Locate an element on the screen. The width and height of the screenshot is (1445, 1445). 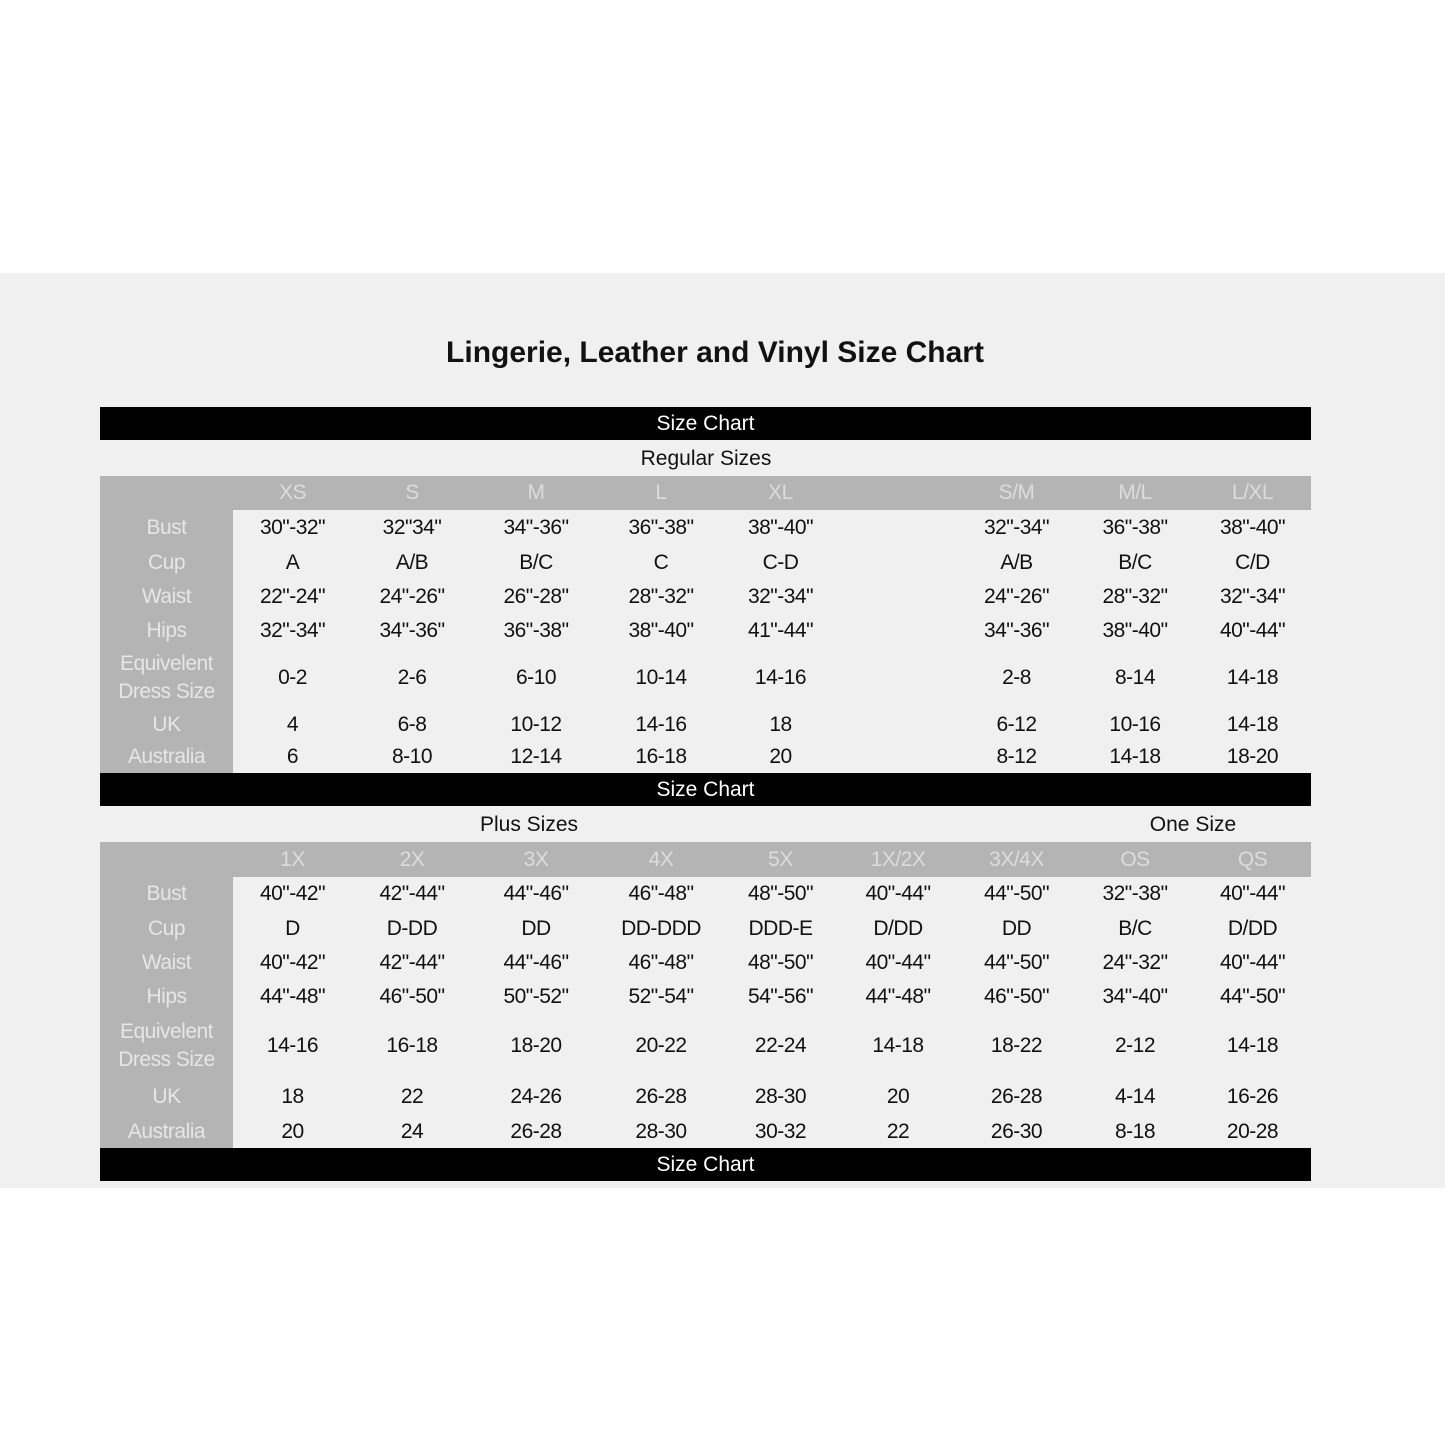
table-cell: DDD-E is located at coordinates (781, 928).